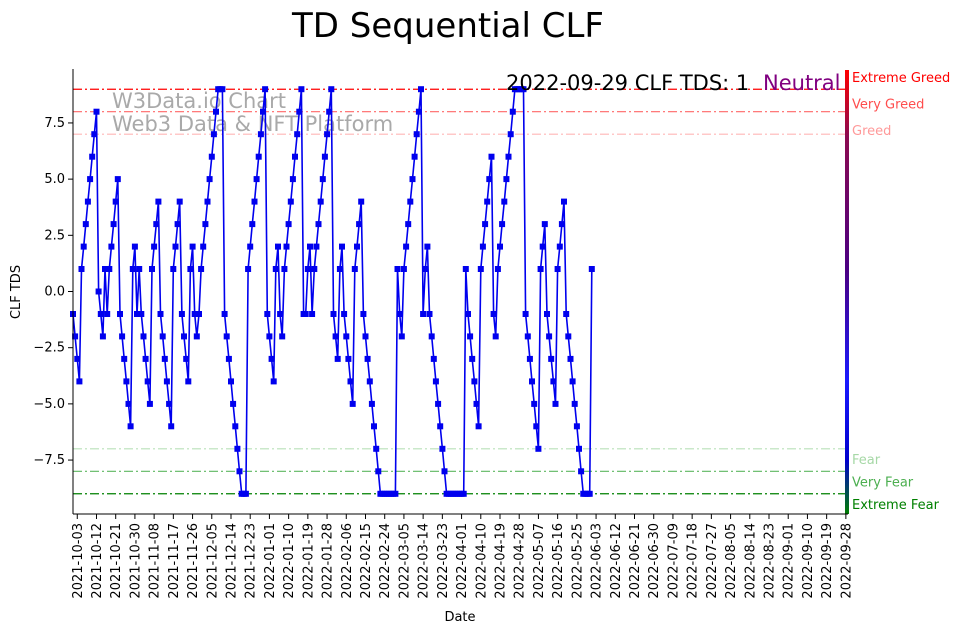 This screenshot has height=633, width=967. What do you see at coordinates (731, 561) in the screenshot?
I see `x-tick-label: 2022-08-05` at bounding box center [731, 561].